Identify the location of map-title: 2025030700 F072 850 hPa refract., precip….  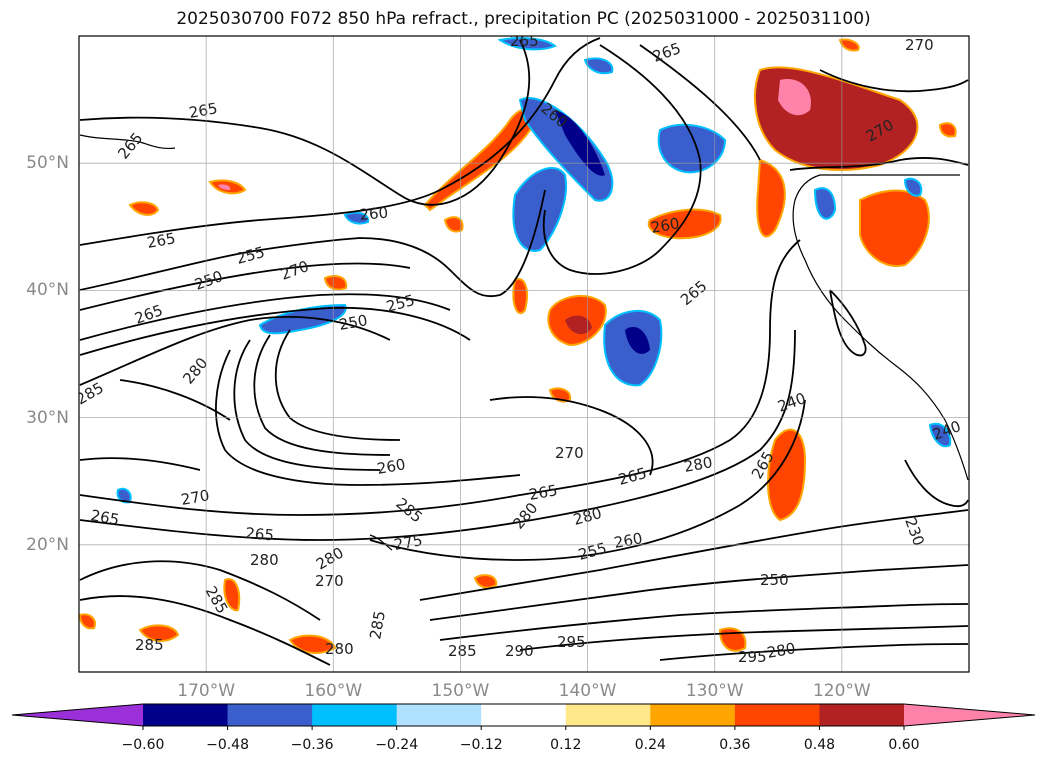
(523, 19).